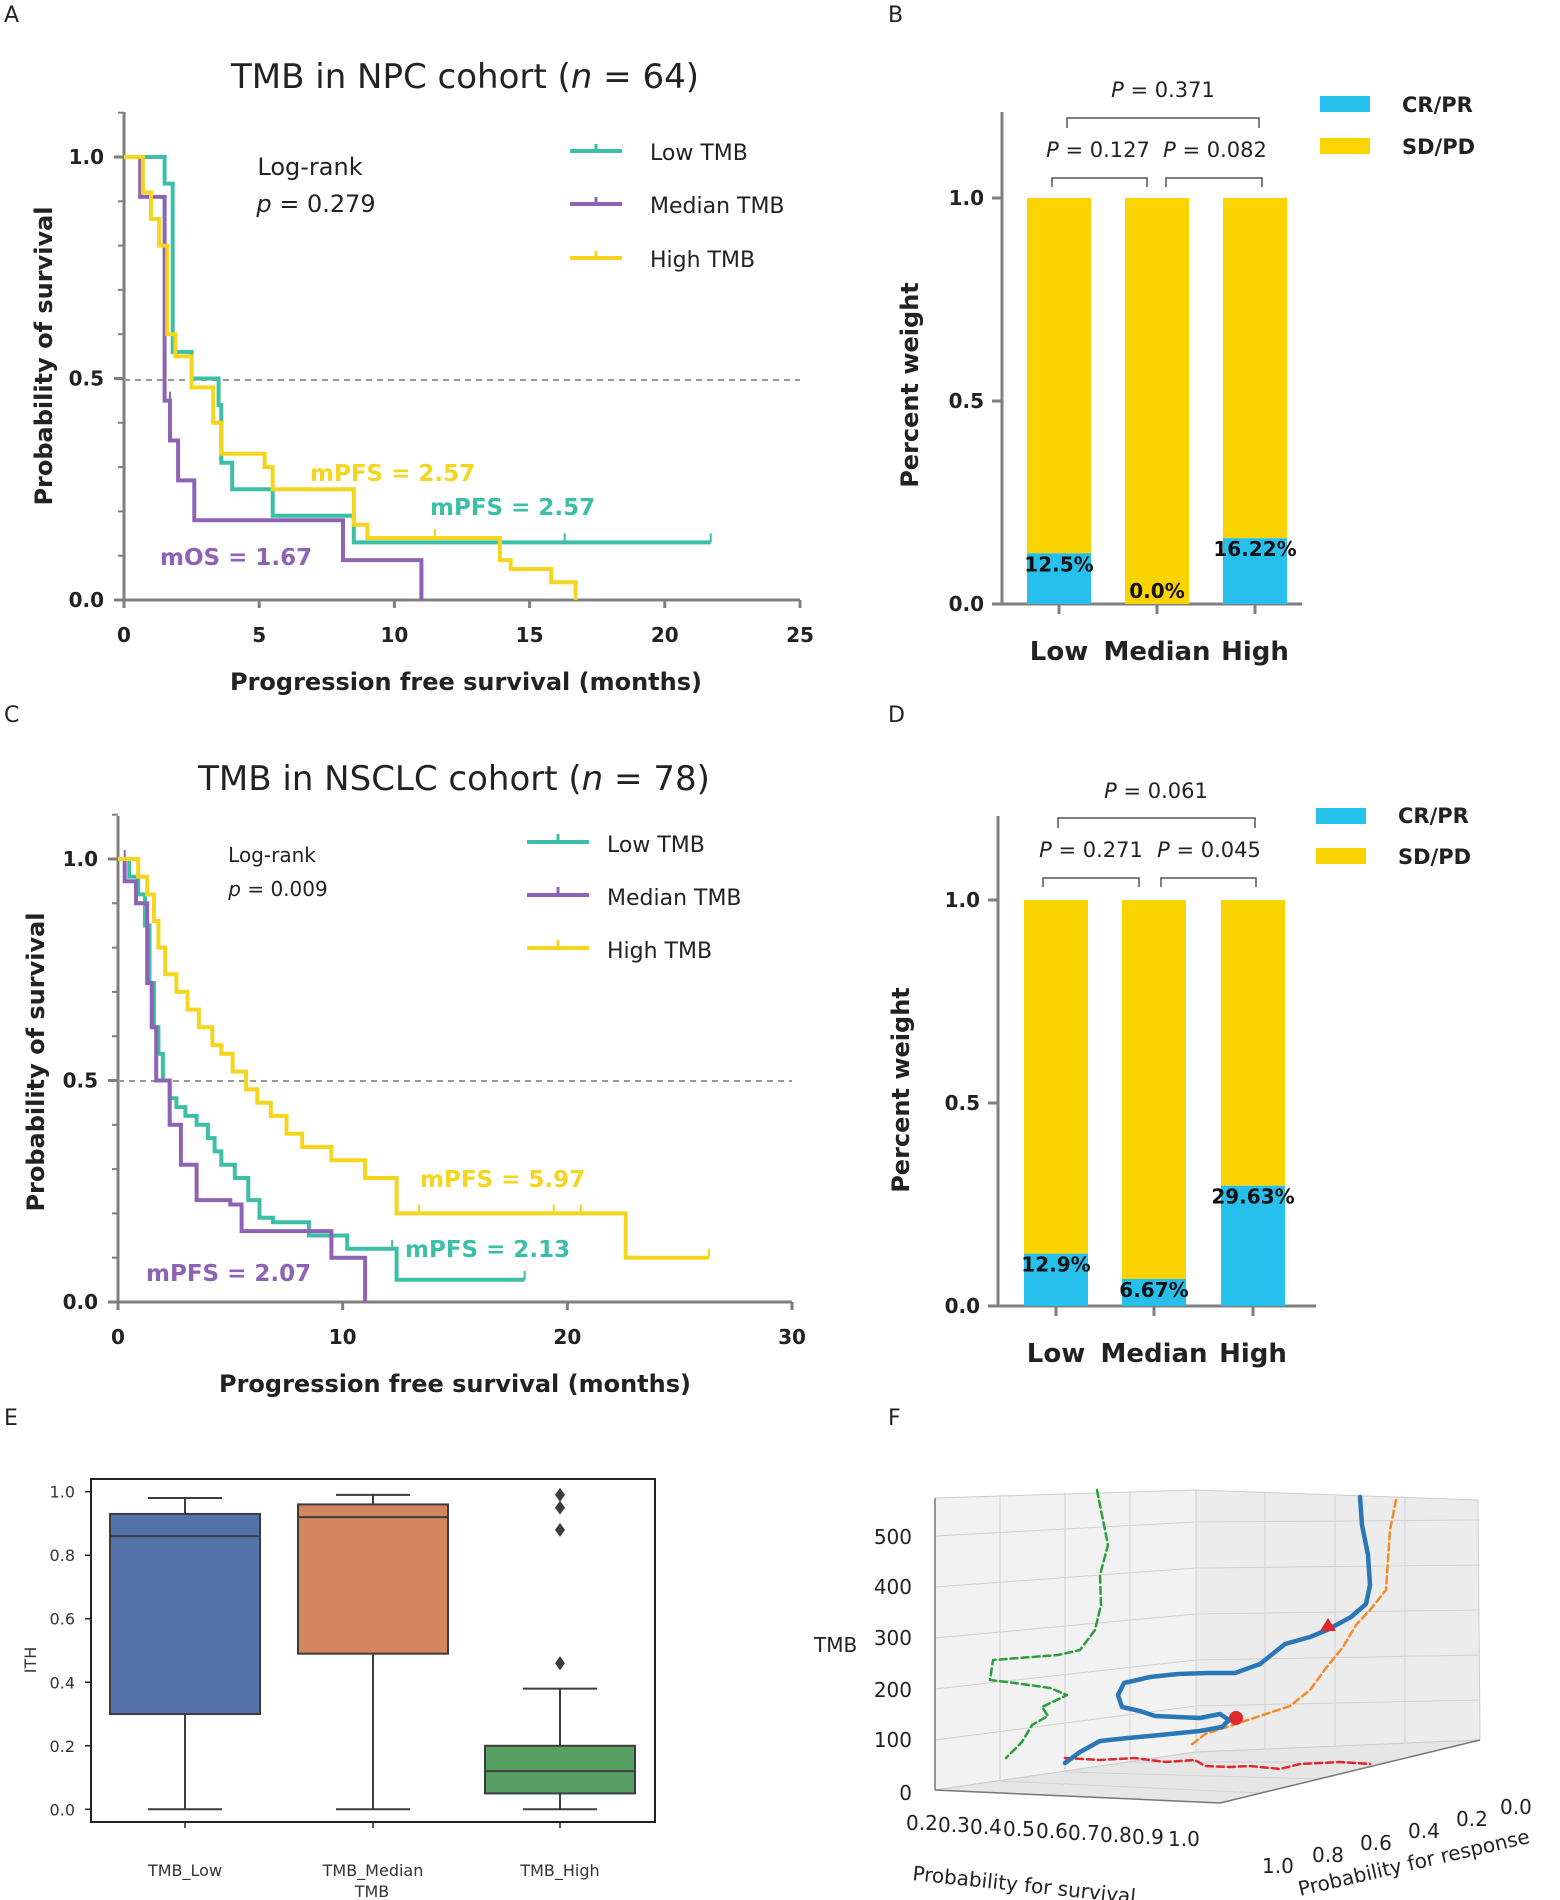 The image size is (1560, 1900). I want to click on z-tick: 100, so click(893, 1740).